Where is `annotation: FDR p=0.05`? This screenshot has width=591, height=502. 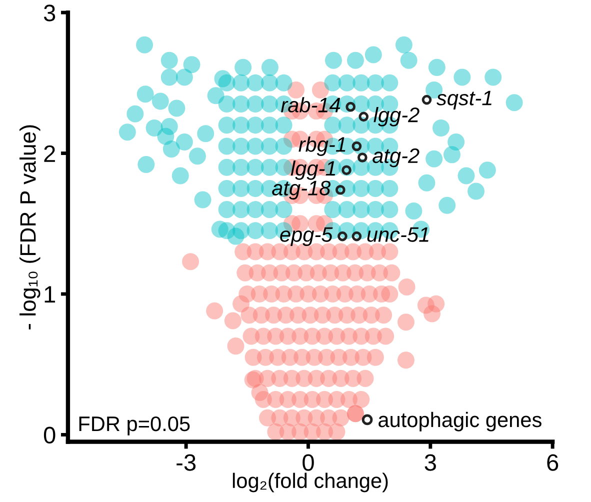 annotation: FDR p=0.05 is located at coordinates (134, 426).